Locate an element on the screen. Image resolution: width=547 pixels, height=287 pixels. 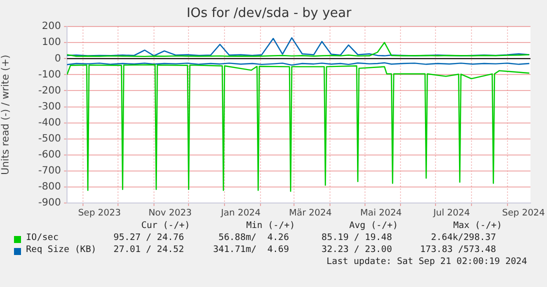
text: 95.27 / 24.76 is located at coordinates (149, 238).